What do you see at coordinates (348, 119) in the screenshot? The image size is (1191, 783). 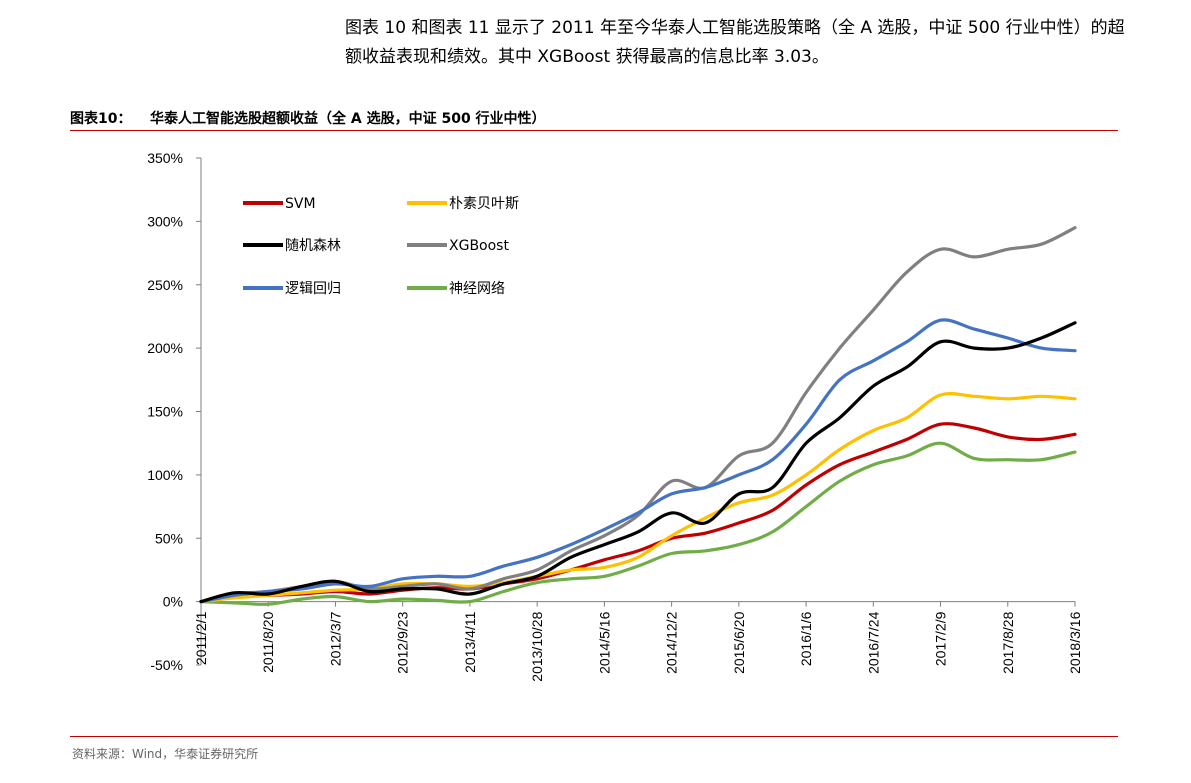 I see `figure-title: 华泰人工智能选股超额收益（全 A 选股，中证 500 行业中性）` at bounding box center [348, 119].